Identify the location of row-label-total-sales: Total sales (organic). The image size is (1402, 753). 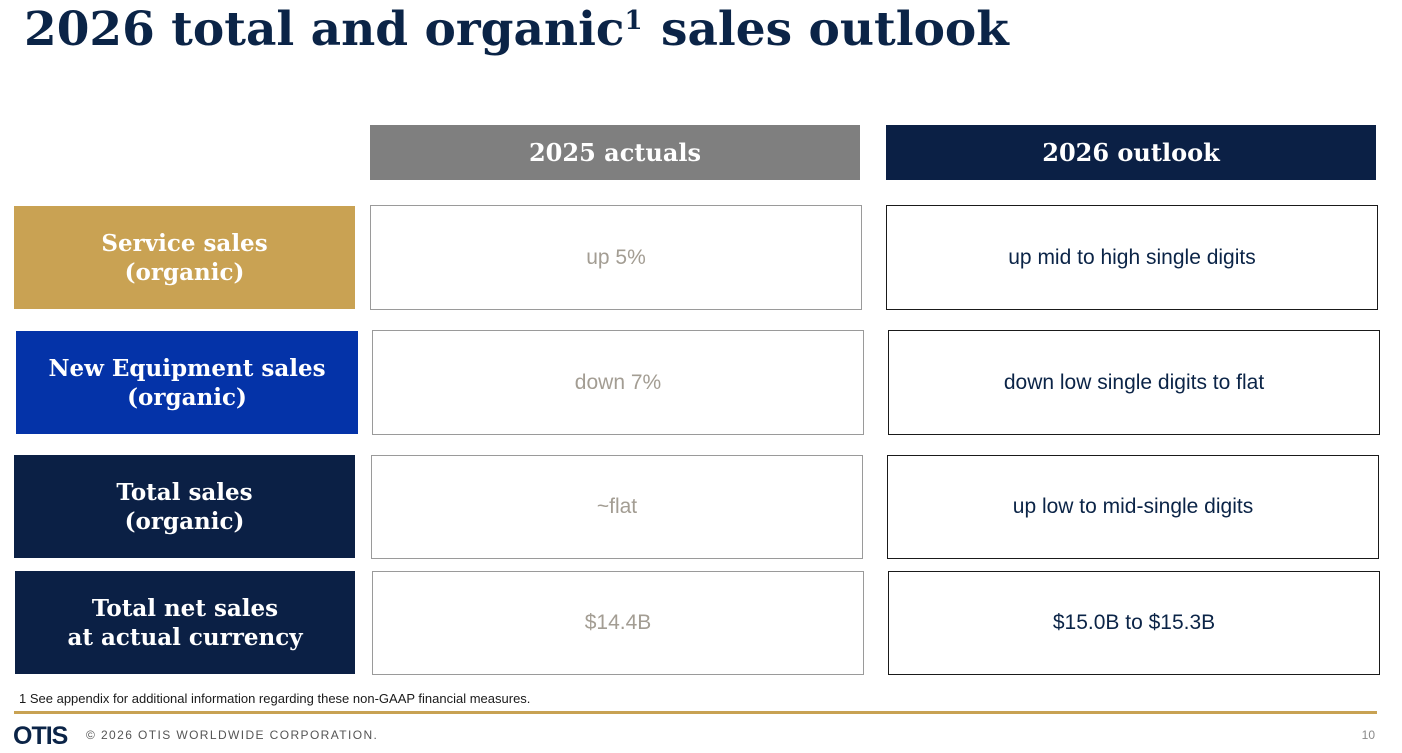
(184, 506).